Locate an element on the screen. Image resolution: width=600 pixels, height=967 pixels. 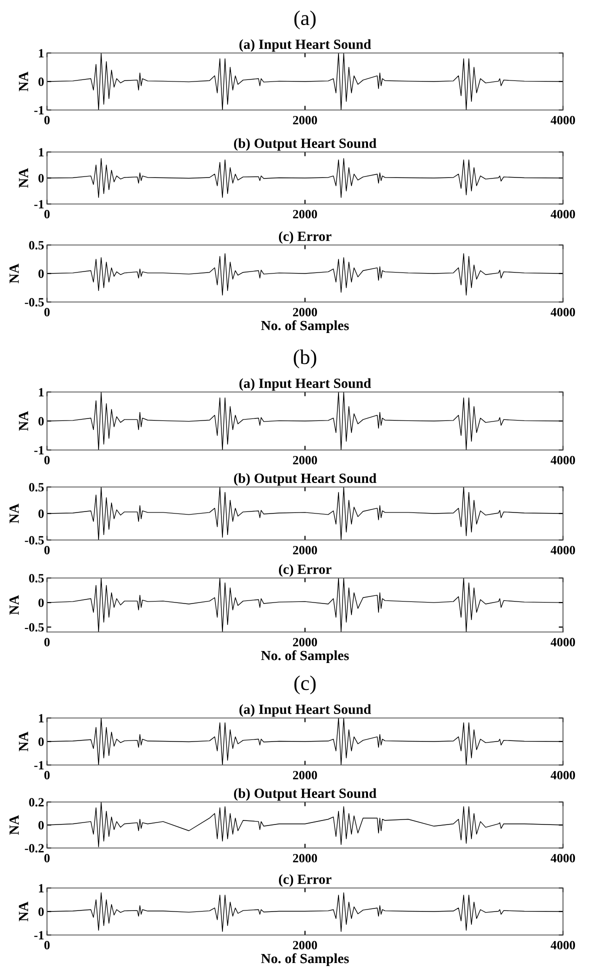
text: (c) is located at coordinates (305, 684).